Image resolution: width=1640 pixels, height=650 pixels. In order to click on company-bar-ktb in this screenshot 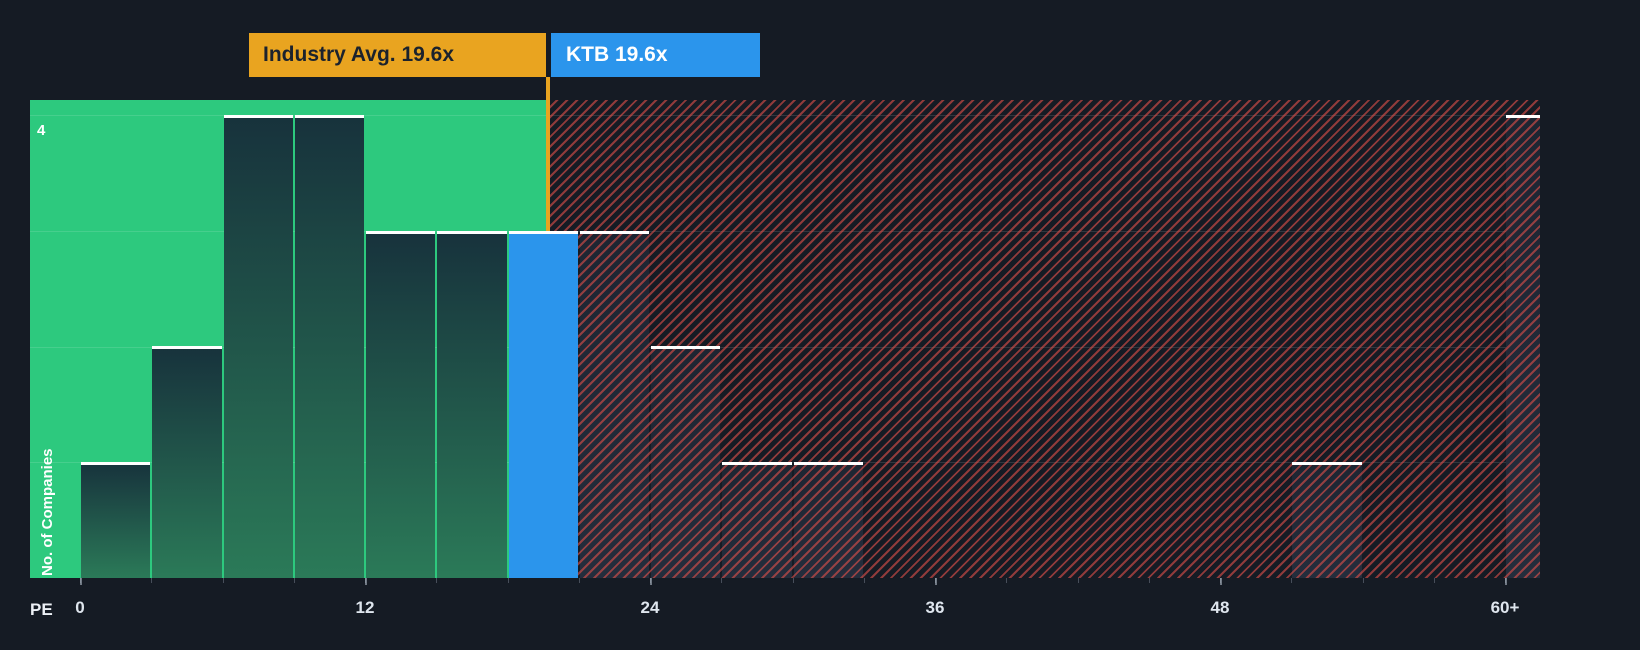, I will do `click(543, 404)`.